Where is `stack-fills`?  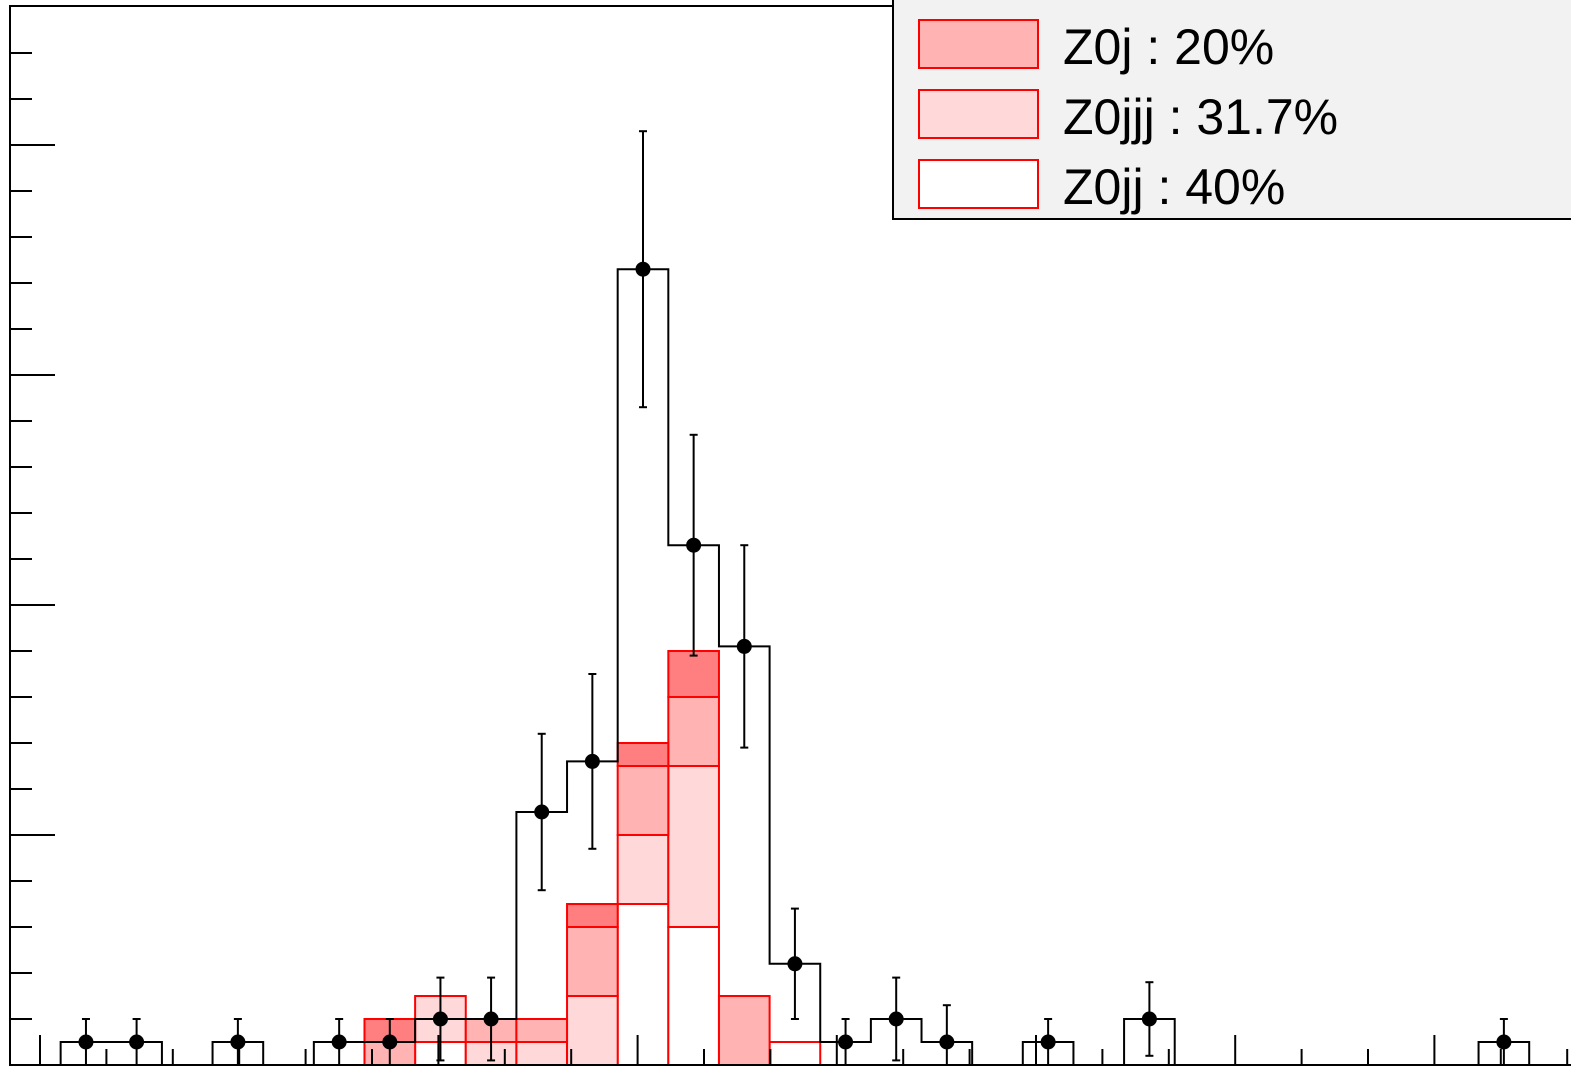
stack-fills is located at coordinates (592, 858).